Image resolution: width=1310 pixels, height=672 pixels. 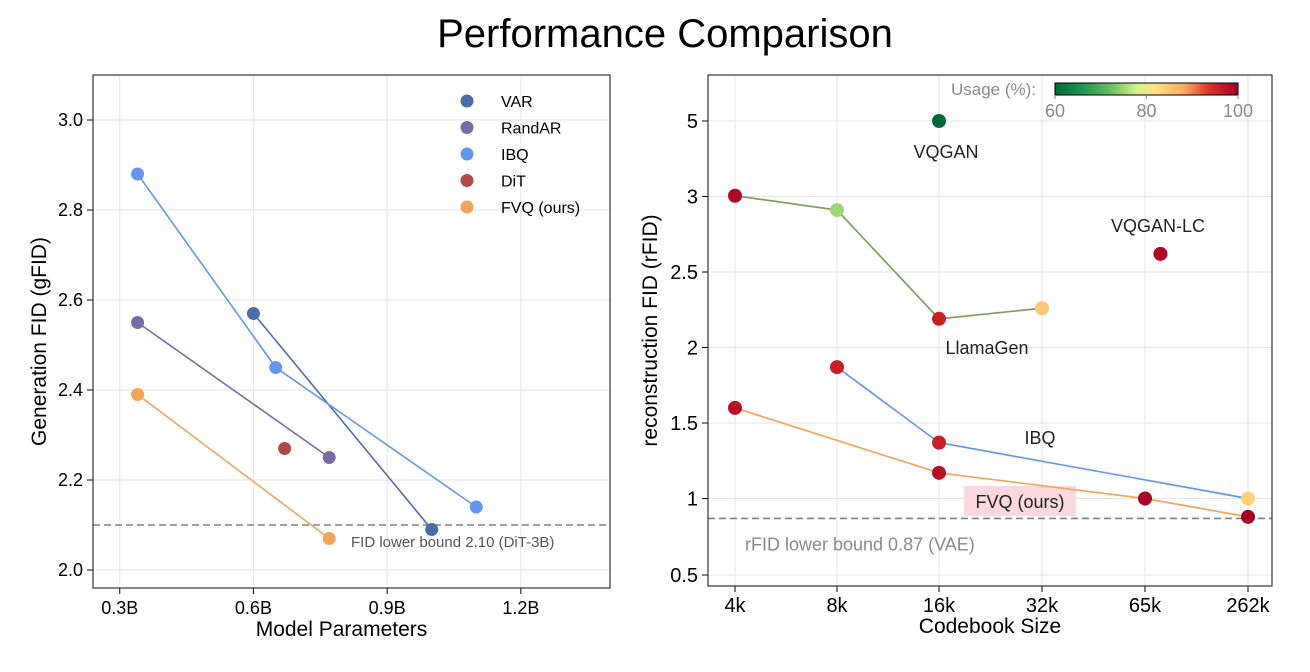 I want to click on series-line-ibq, so click(x=306, y=340).